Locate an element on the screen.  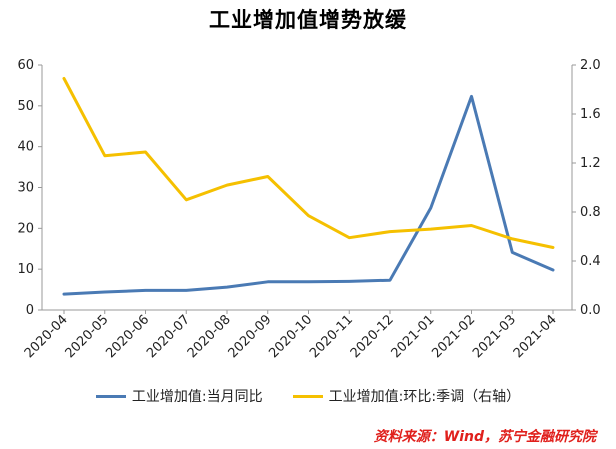
source-note: 资料来源：Wind，苏宁金融研究院 is located at coordinates (484, 437).